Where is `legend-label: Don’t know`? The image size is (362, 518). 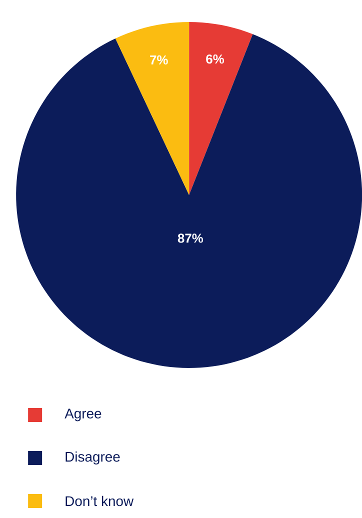
legend-label: Don’t know is located at coordinates (100, 501).